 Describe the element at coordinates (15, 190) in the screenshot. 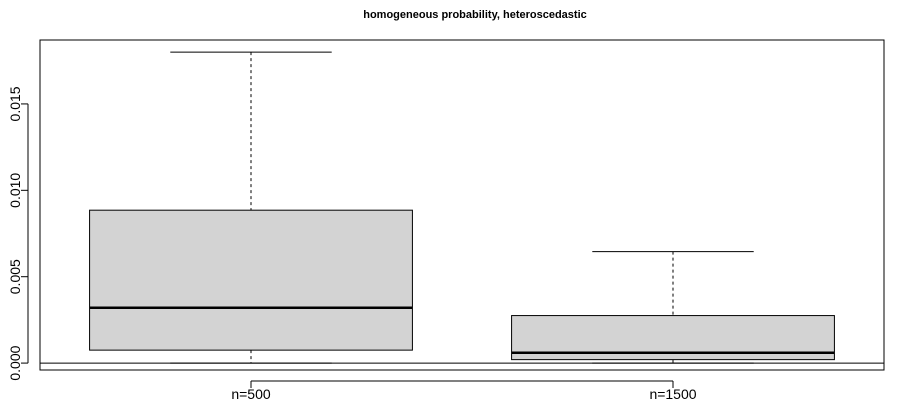

I see `y-tick-label: 0.010` at that location.